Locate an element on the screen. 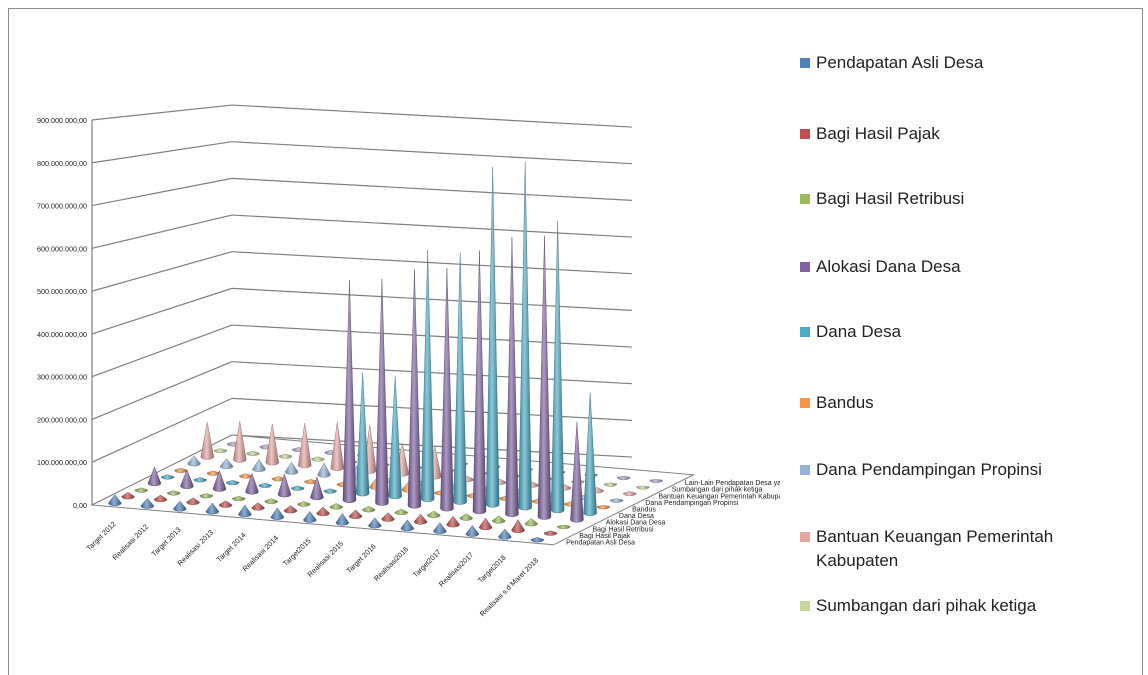 This screenshot has height=675, width=1148. category-label: Realisasi 2015 is located at coordinates (325, 559).